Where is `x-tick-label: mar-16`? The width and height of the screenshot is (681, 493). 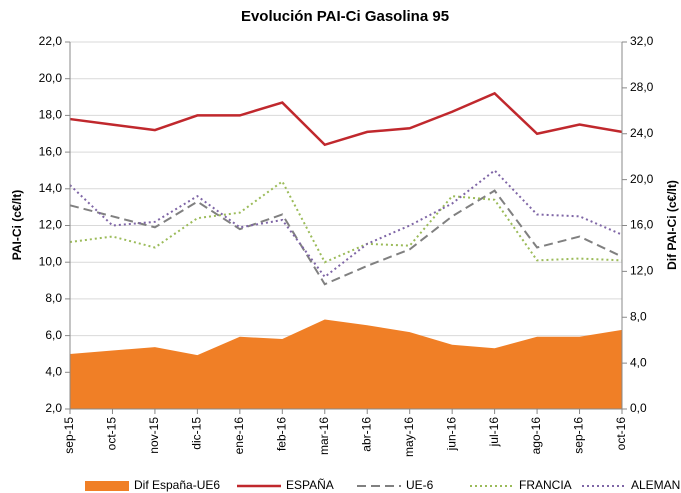 x-tick-label: mar-16 is located at coordinates (324, 436).